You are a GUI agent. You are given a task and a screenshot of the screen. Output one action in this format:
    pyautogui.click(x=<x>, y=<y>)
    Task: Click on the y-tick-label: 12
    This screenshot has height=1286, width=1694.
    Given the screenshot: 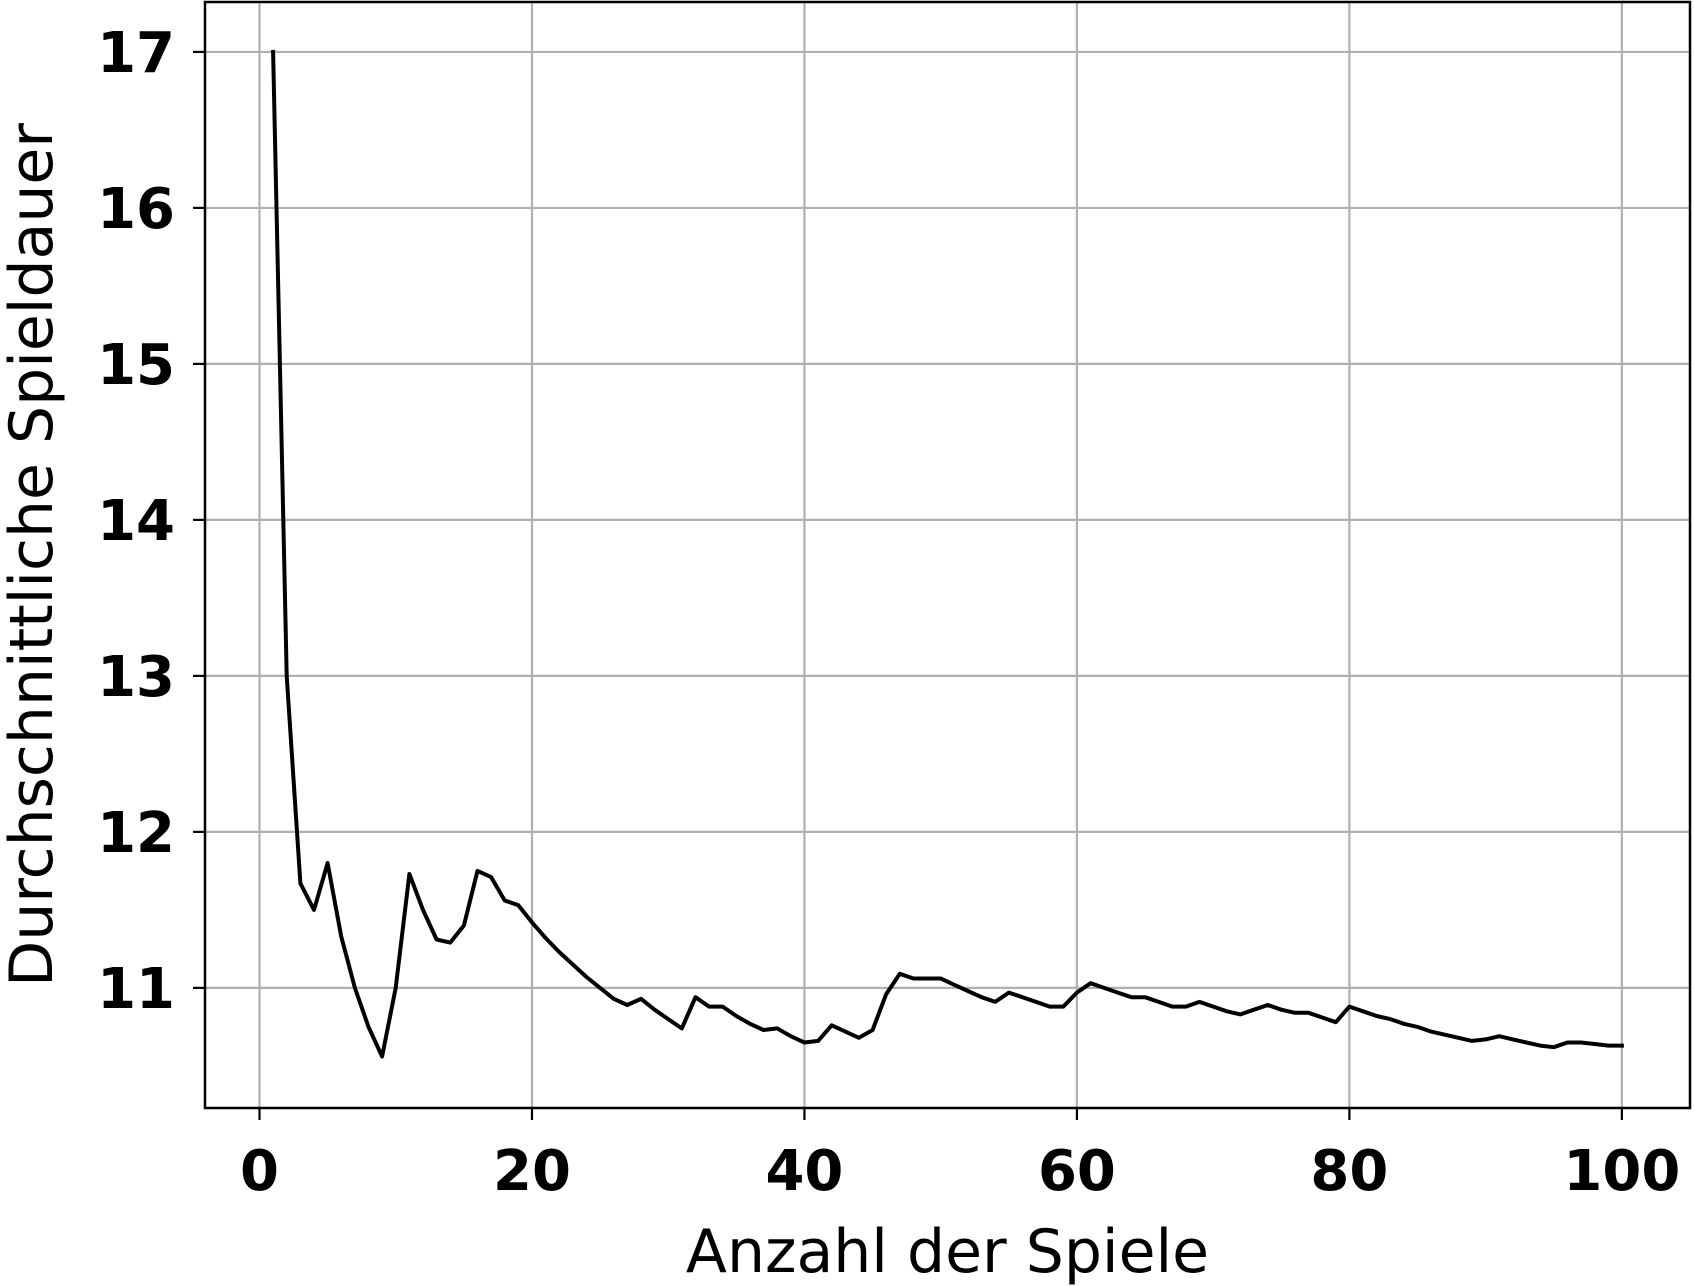 What is the action you would take?
    pyautogui.click(x=136, y=833)
    